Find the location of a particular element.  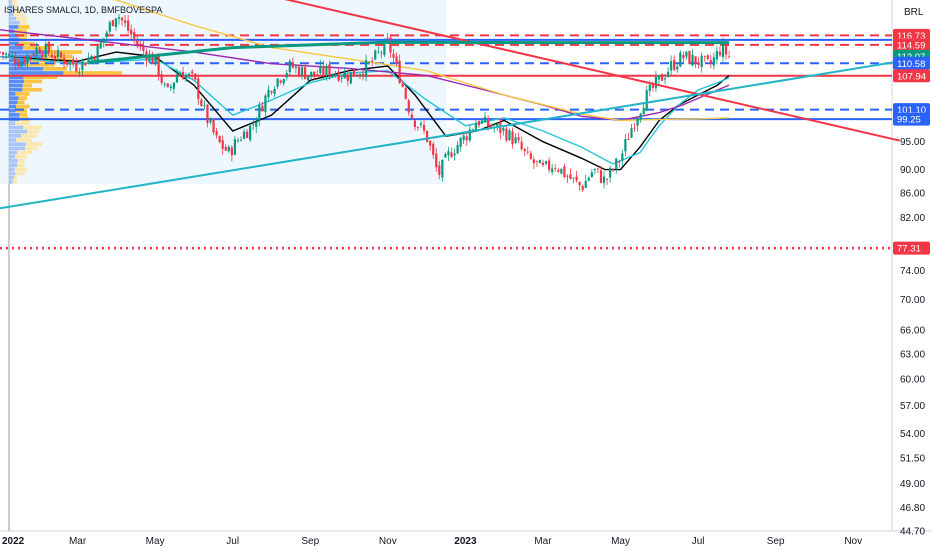

x-tick-label: 2023 is located at coordinates (465, 541).